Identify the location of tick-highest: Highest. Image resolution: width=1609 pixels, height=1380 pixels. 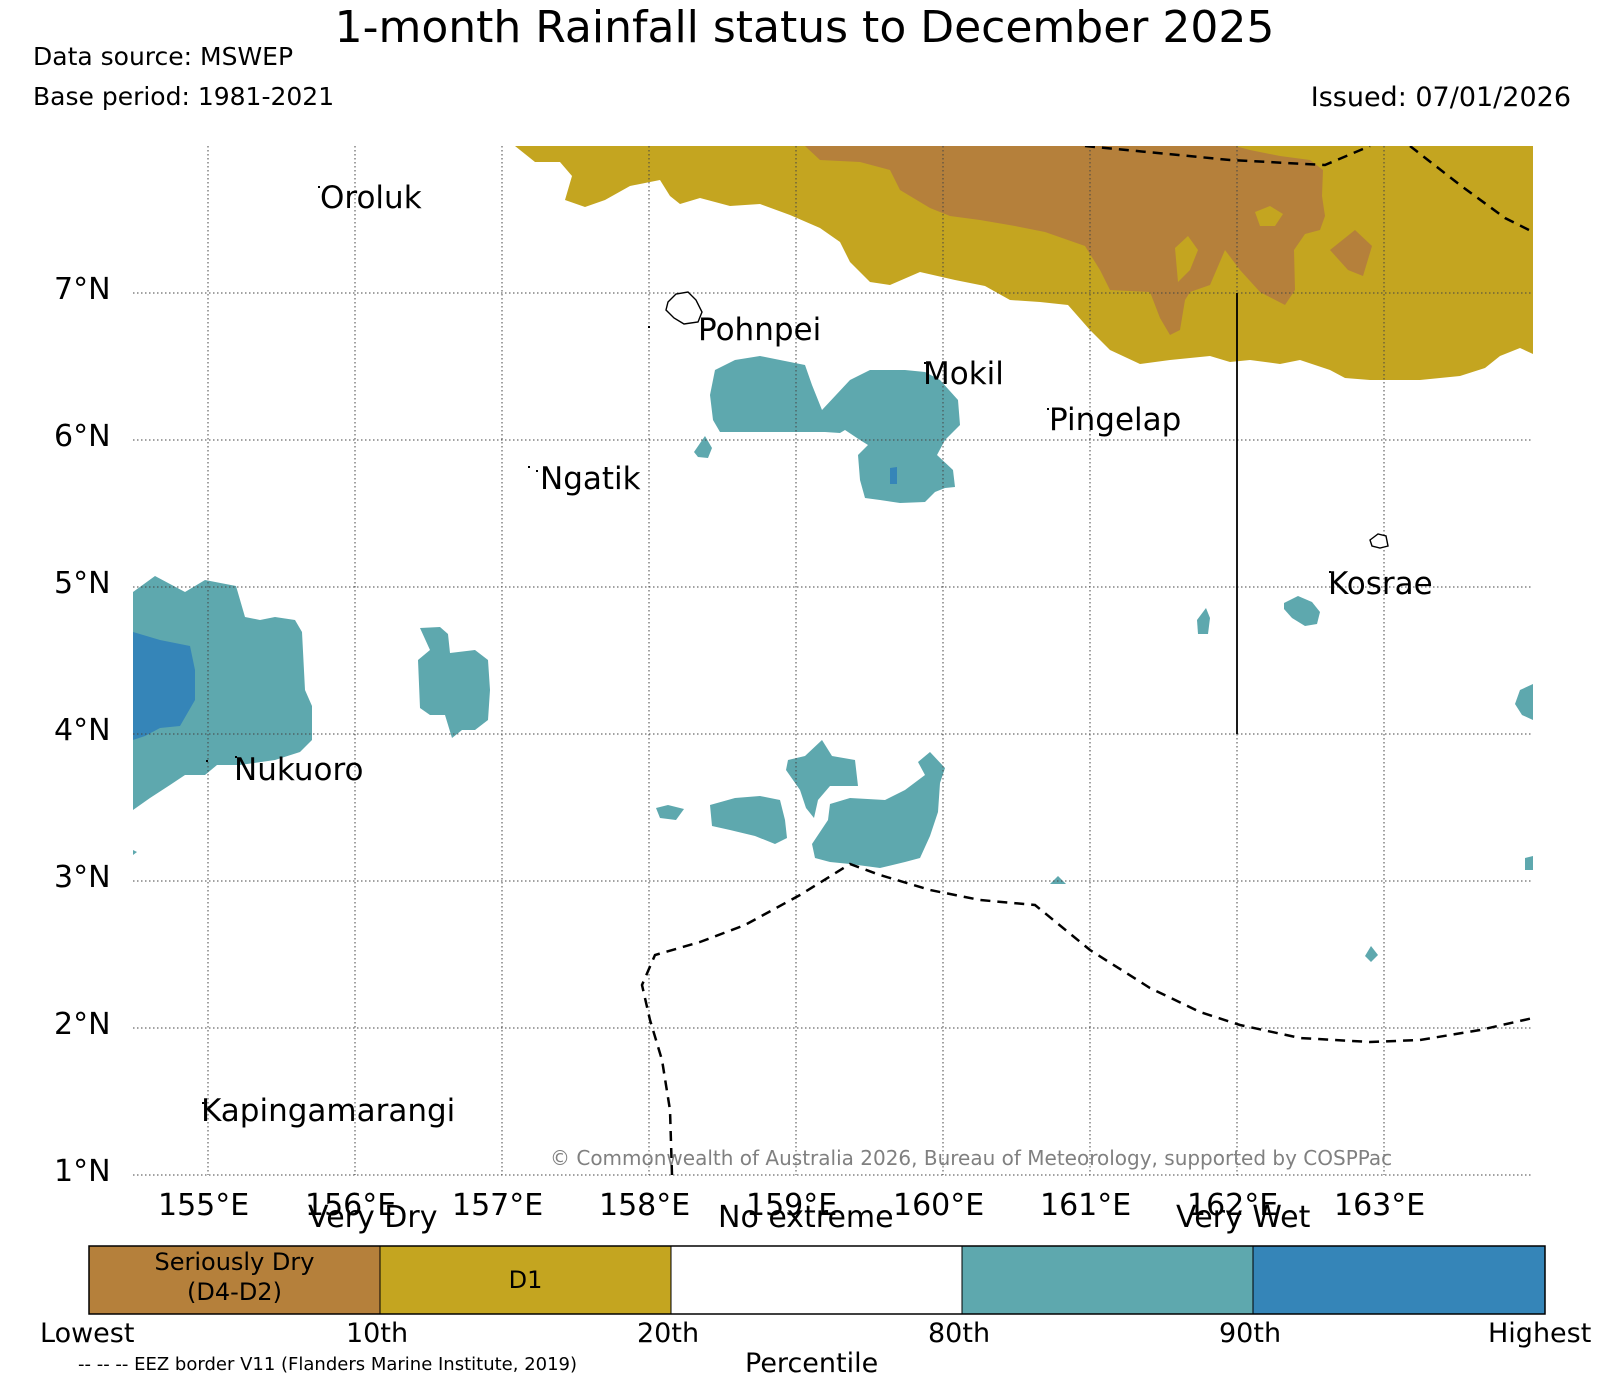
(1540, 1333).